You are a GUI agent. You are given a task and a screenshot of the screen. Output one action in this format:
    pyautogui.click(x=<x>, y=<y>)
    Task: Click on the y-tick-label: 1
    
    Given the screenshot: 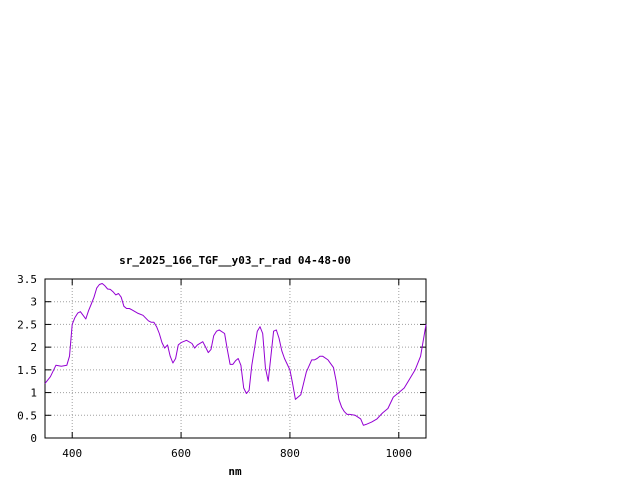 What is the action you would take?
    pyautogui.click(x=33, y=393)
    